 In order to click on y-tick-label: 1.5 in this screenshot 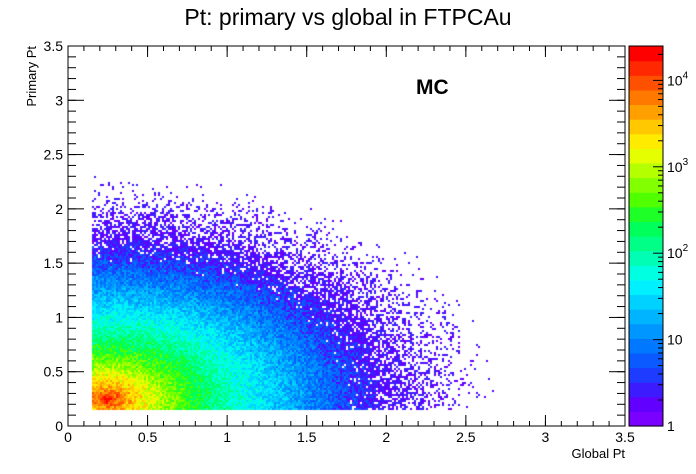, I will do `click(54, 263)`.